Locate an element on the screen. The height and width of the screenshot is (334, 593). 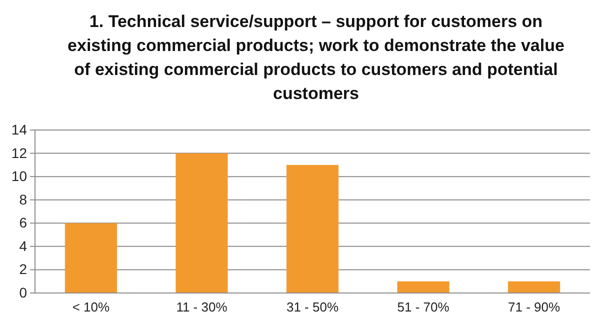
x-tick-label: 11 - 30% is located at coordinates (202, 307).